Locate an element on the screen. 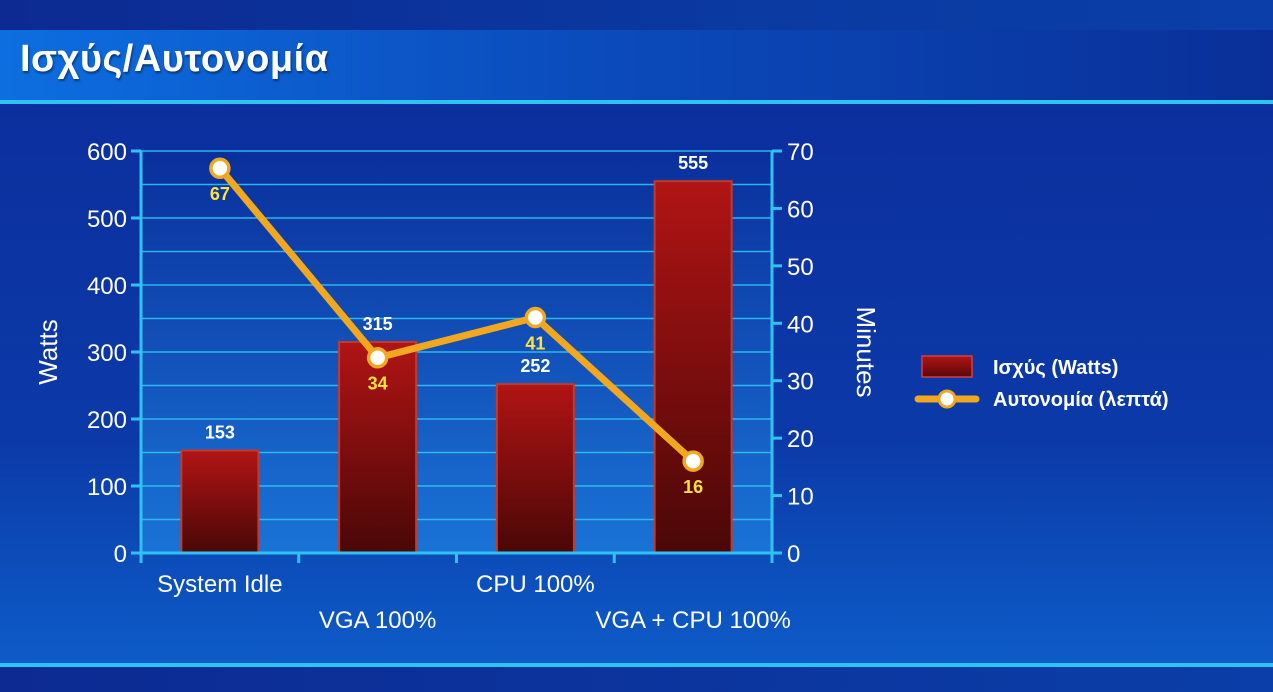  right-tick-label: 40 is located at coordinates (800, 324).